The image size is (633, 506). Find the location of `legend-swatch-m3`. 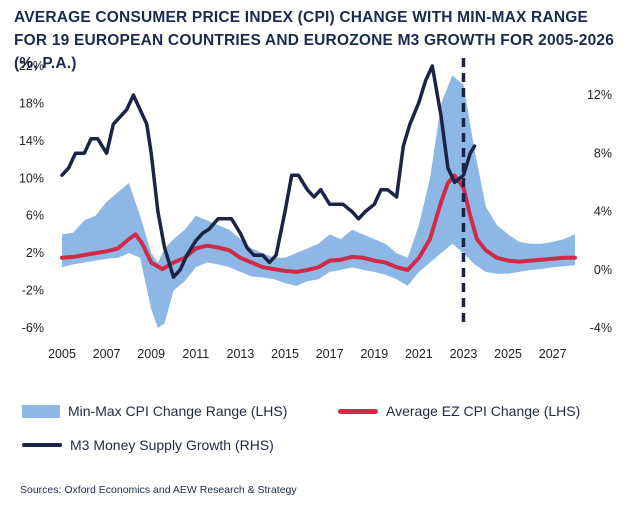

legend-swatch-m3 is located at coordinates (42, 445).